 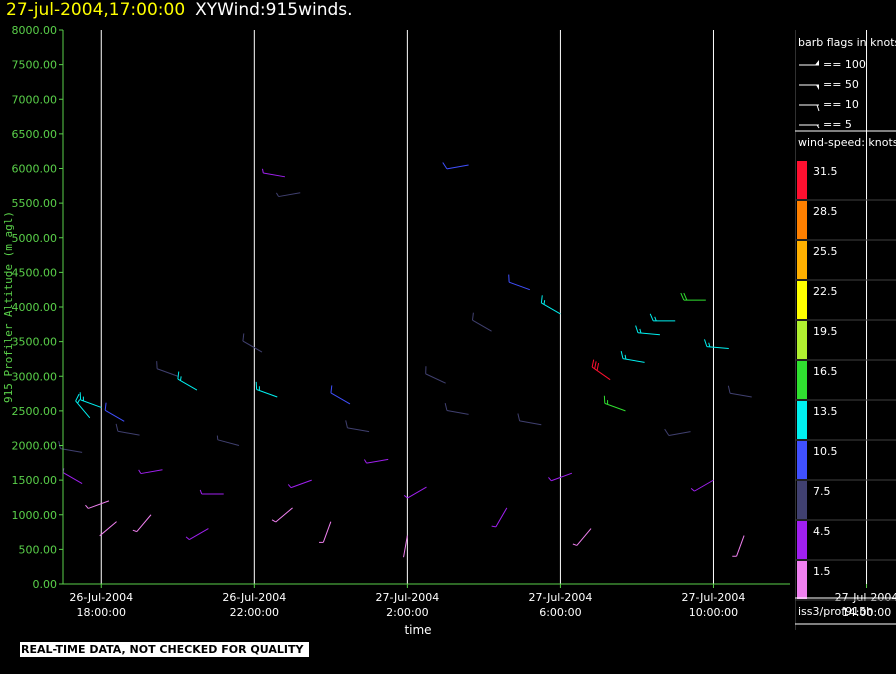 I want to click on barb-legend-label: == 50, so click(x=841, y=84).